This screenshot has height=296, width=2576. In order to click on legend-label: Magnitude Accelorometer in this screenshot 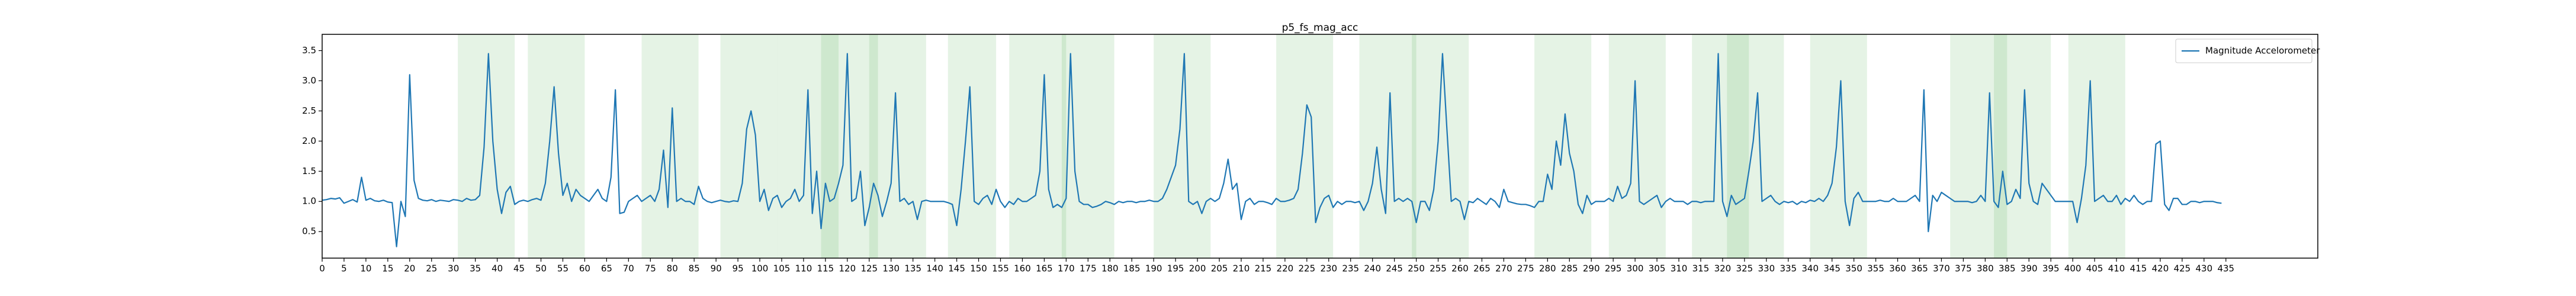, I will do `click(2262, 51)`.